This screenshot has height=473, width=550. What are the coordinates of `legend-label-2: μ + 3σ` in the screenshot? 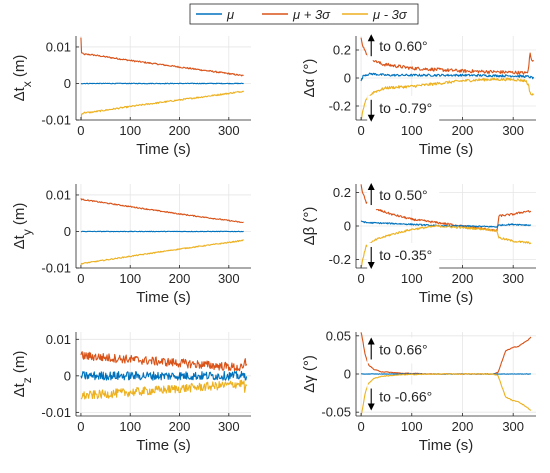 It's located at (311, 14).